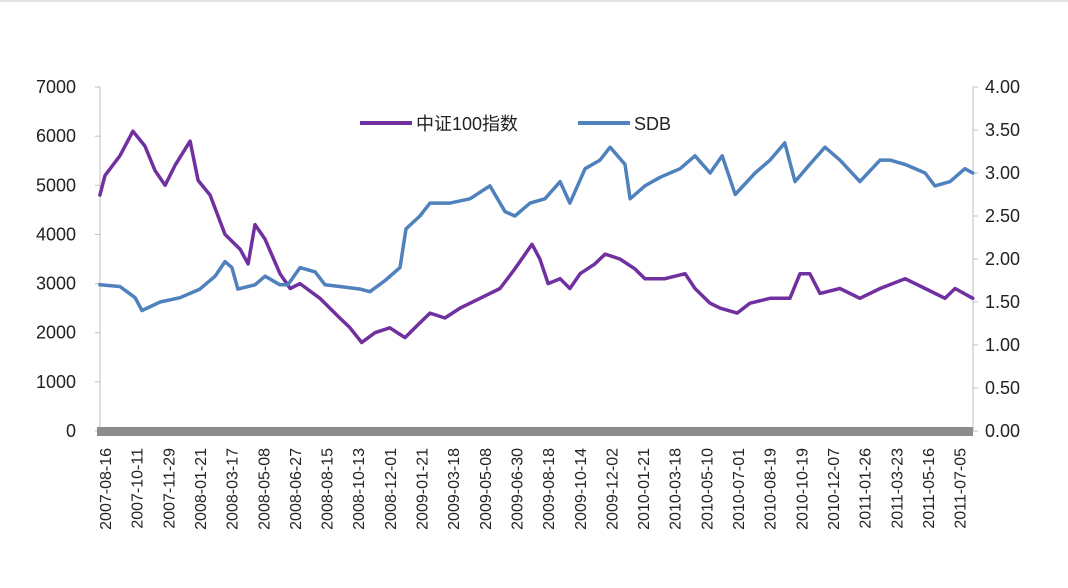 Image resolution: width=1068 pixels, height=588 pixels. I want to click on x-tick-label: 2010-03-18, so click(676, 489).